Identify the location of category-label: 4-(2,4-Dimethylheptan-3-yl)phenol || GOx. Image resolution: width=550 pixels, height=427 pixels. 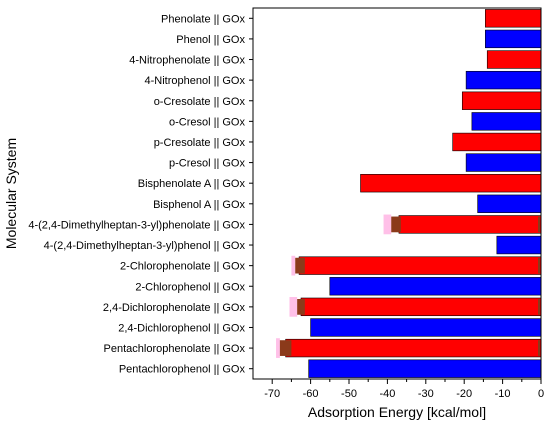
(145, 246).